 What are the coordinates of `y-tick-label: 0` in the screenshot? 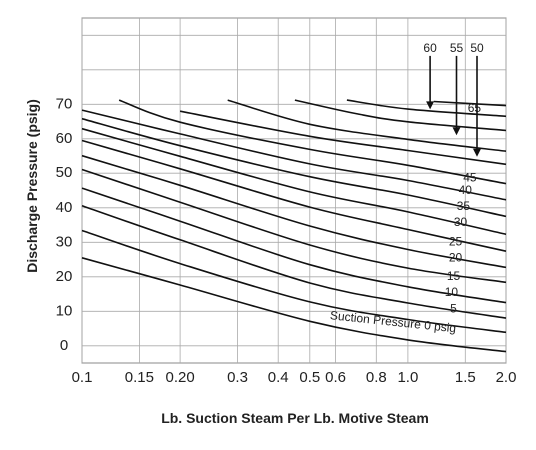 It's located at (64, 345).